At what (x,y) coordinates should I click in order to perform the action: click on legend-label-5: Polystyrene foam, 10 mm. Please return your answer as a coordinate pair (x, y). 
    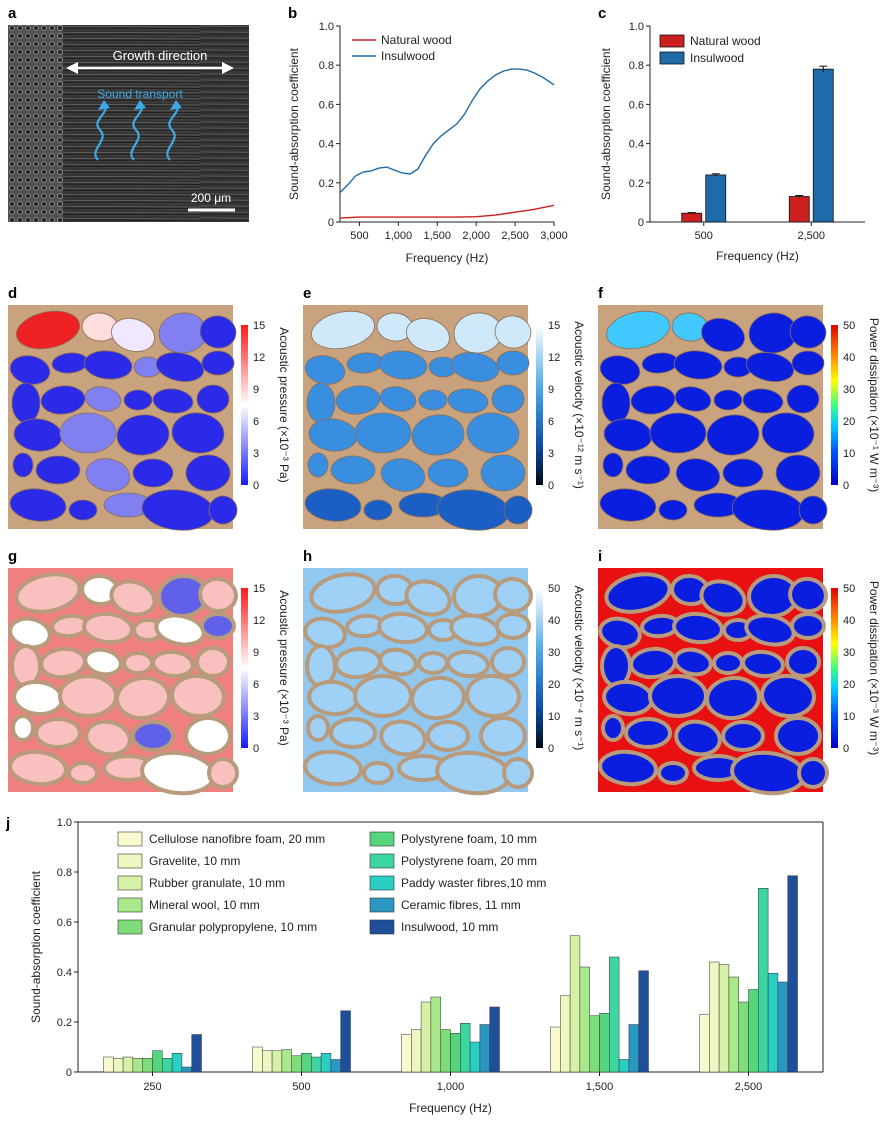
    Looking at the image, I should click on (469, 839).